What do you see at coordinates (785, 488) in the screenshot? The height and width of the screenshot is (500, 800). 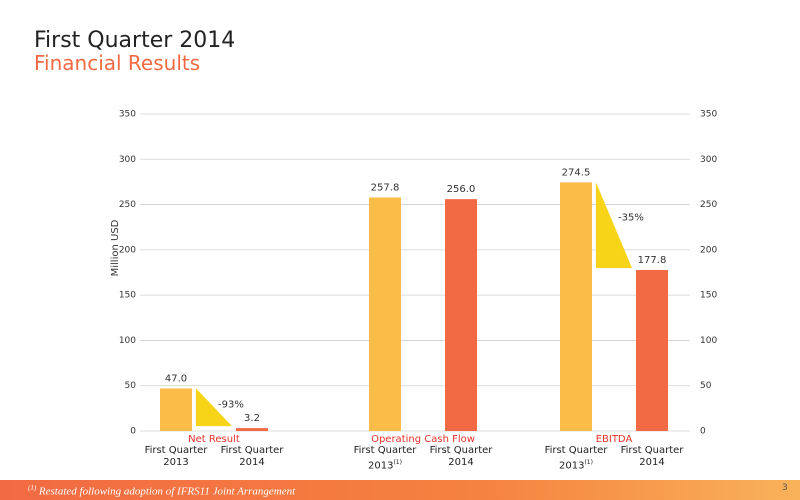 I see `page-number: 3` at bounding box center [785, 488].